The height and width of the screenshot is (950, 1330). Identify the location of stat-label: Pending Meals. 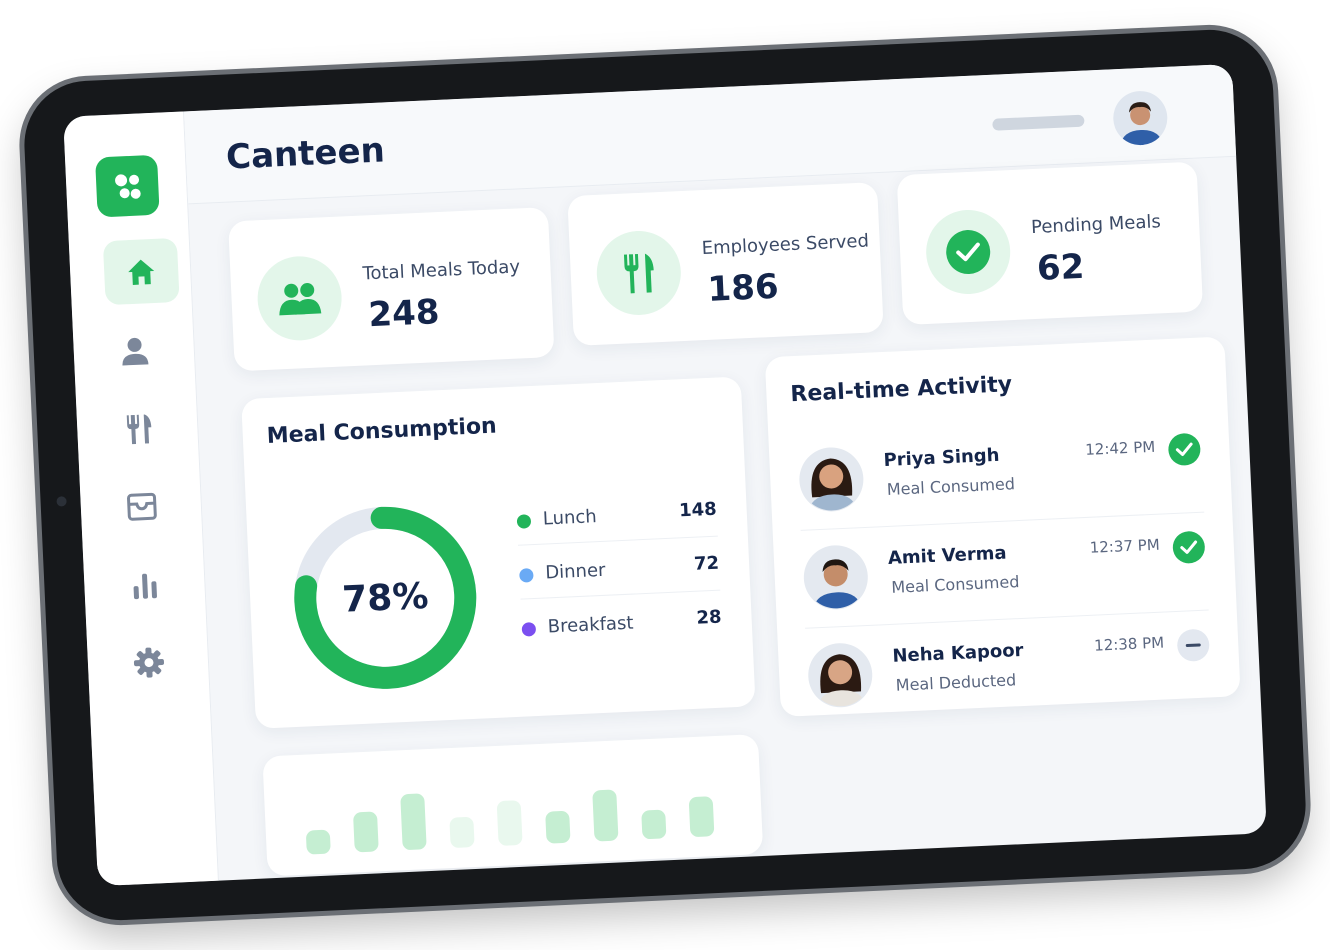
(1096, 225).